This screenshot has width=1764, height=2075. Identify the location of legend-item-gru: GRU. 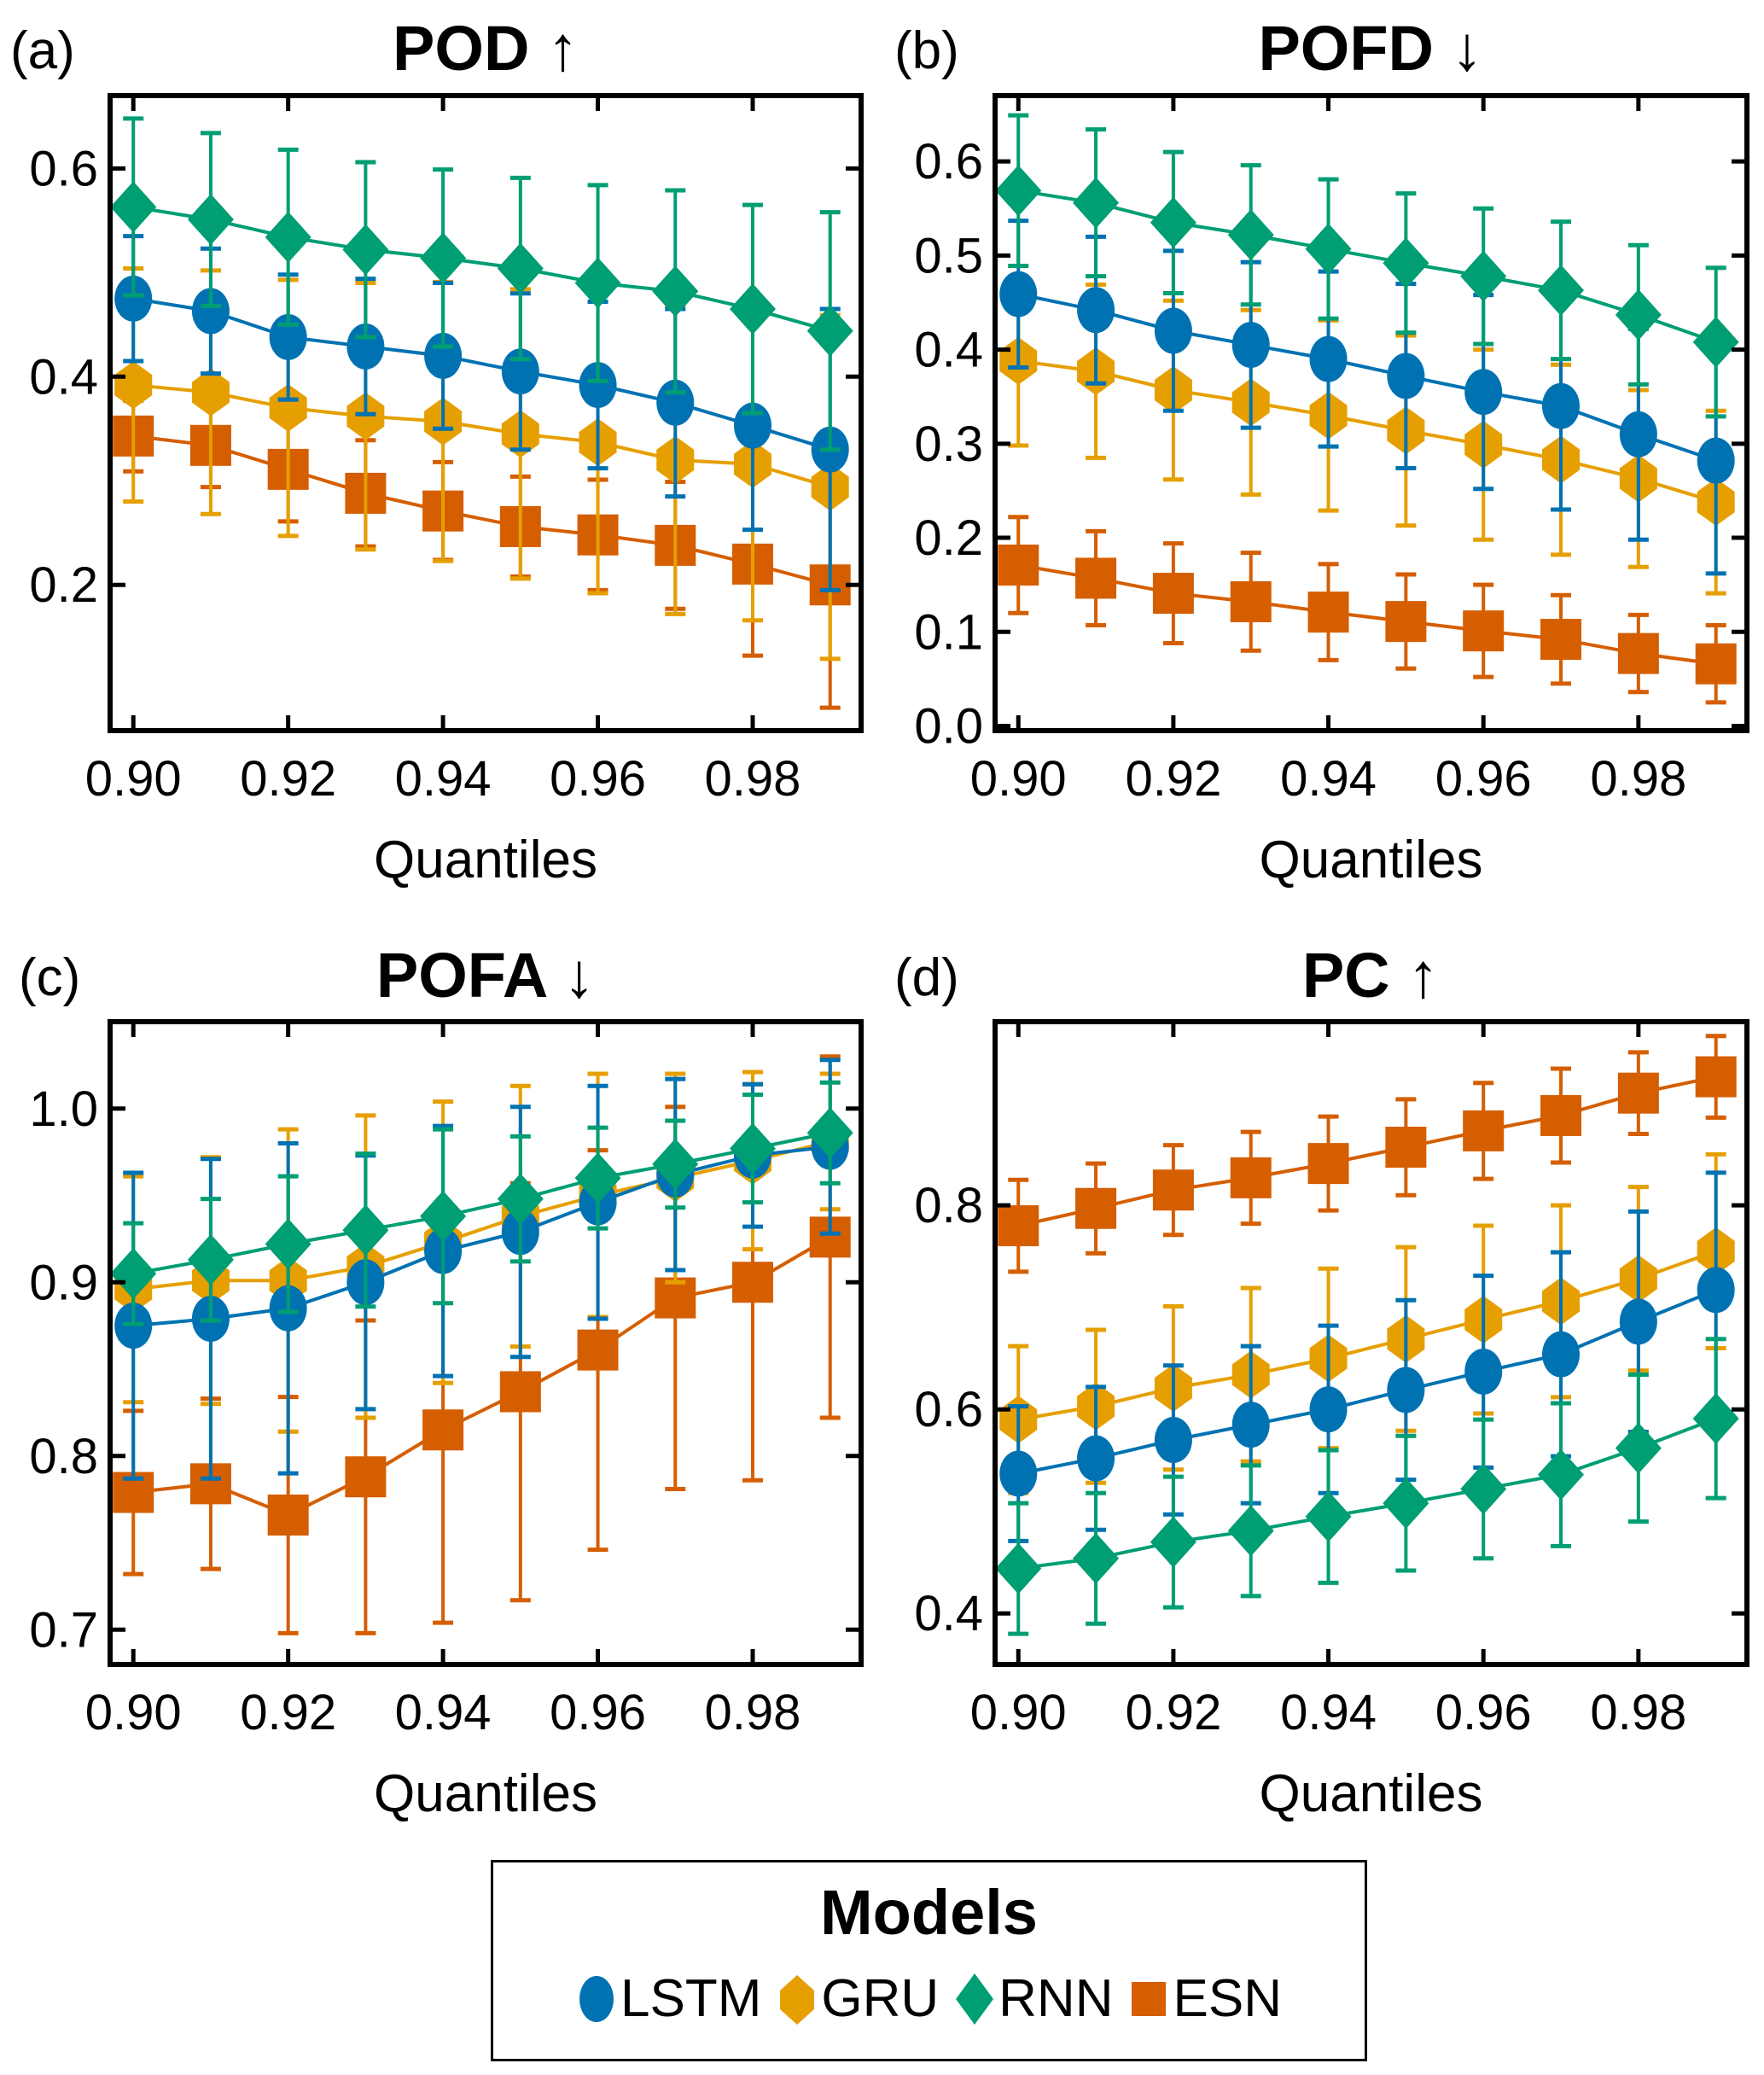
(858, 1999).